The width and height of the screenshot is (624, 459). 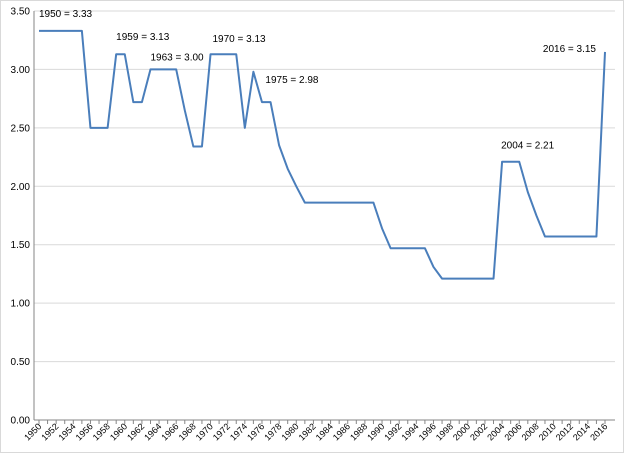 What do you see at coordinates (289, 431) in the screenshot?
I see `x-tick-label: 1980` at bounding box center [289, 431].